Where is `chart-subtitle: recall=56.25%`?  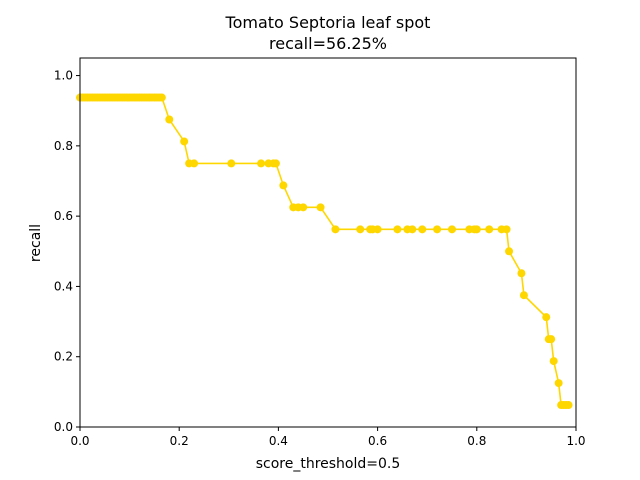
chart-subtitle: recall=56.25% is located at coordinates (328, 43).